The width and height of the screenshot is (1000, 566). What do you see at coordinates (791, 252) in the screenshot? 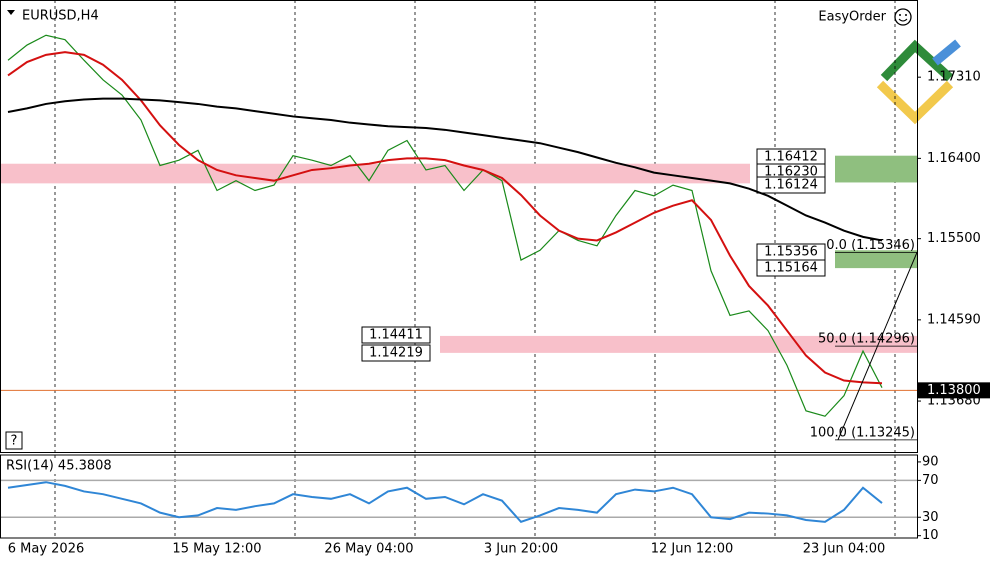
I see `price-label: 1.15356` at bounding box center [791, 252].